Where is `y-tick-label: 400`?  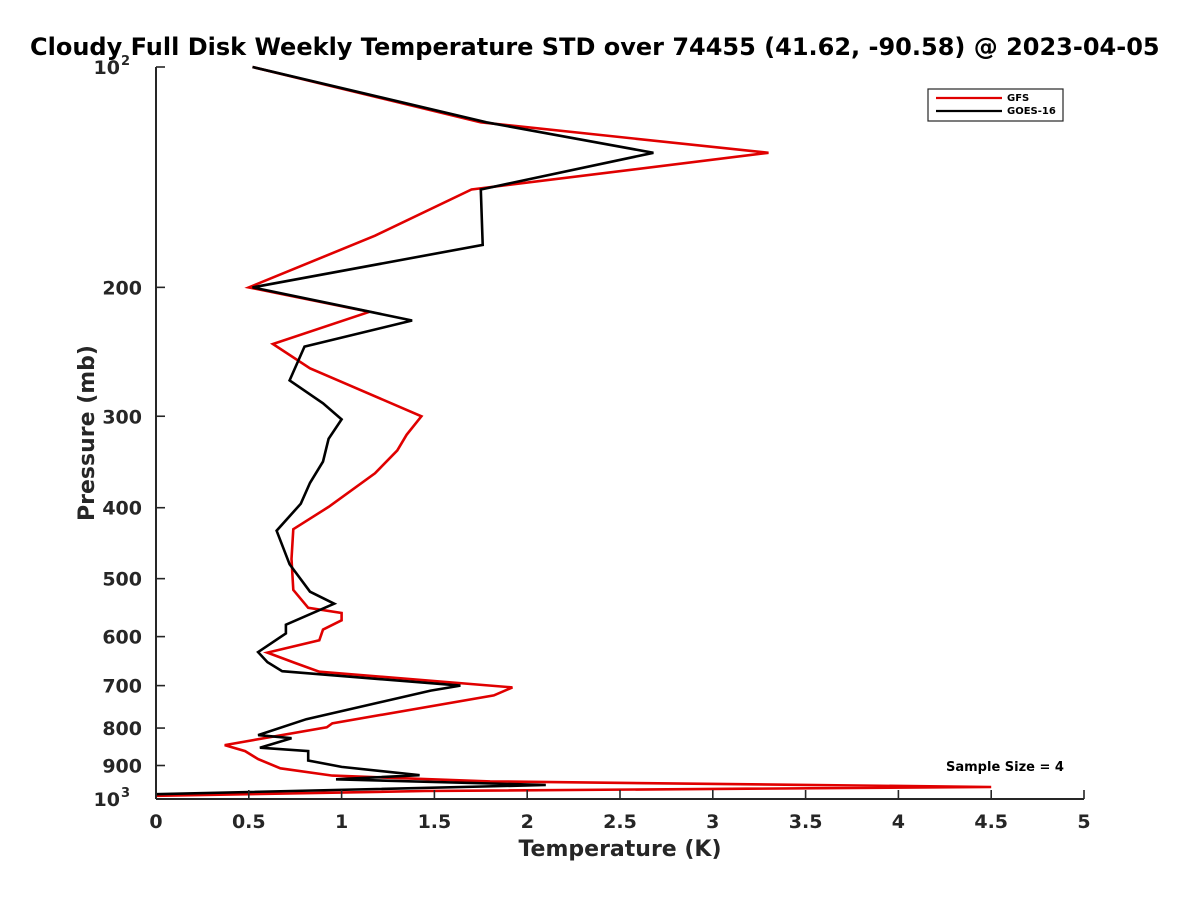
y-tick-label: 400 is located at coordinates (122, 509).